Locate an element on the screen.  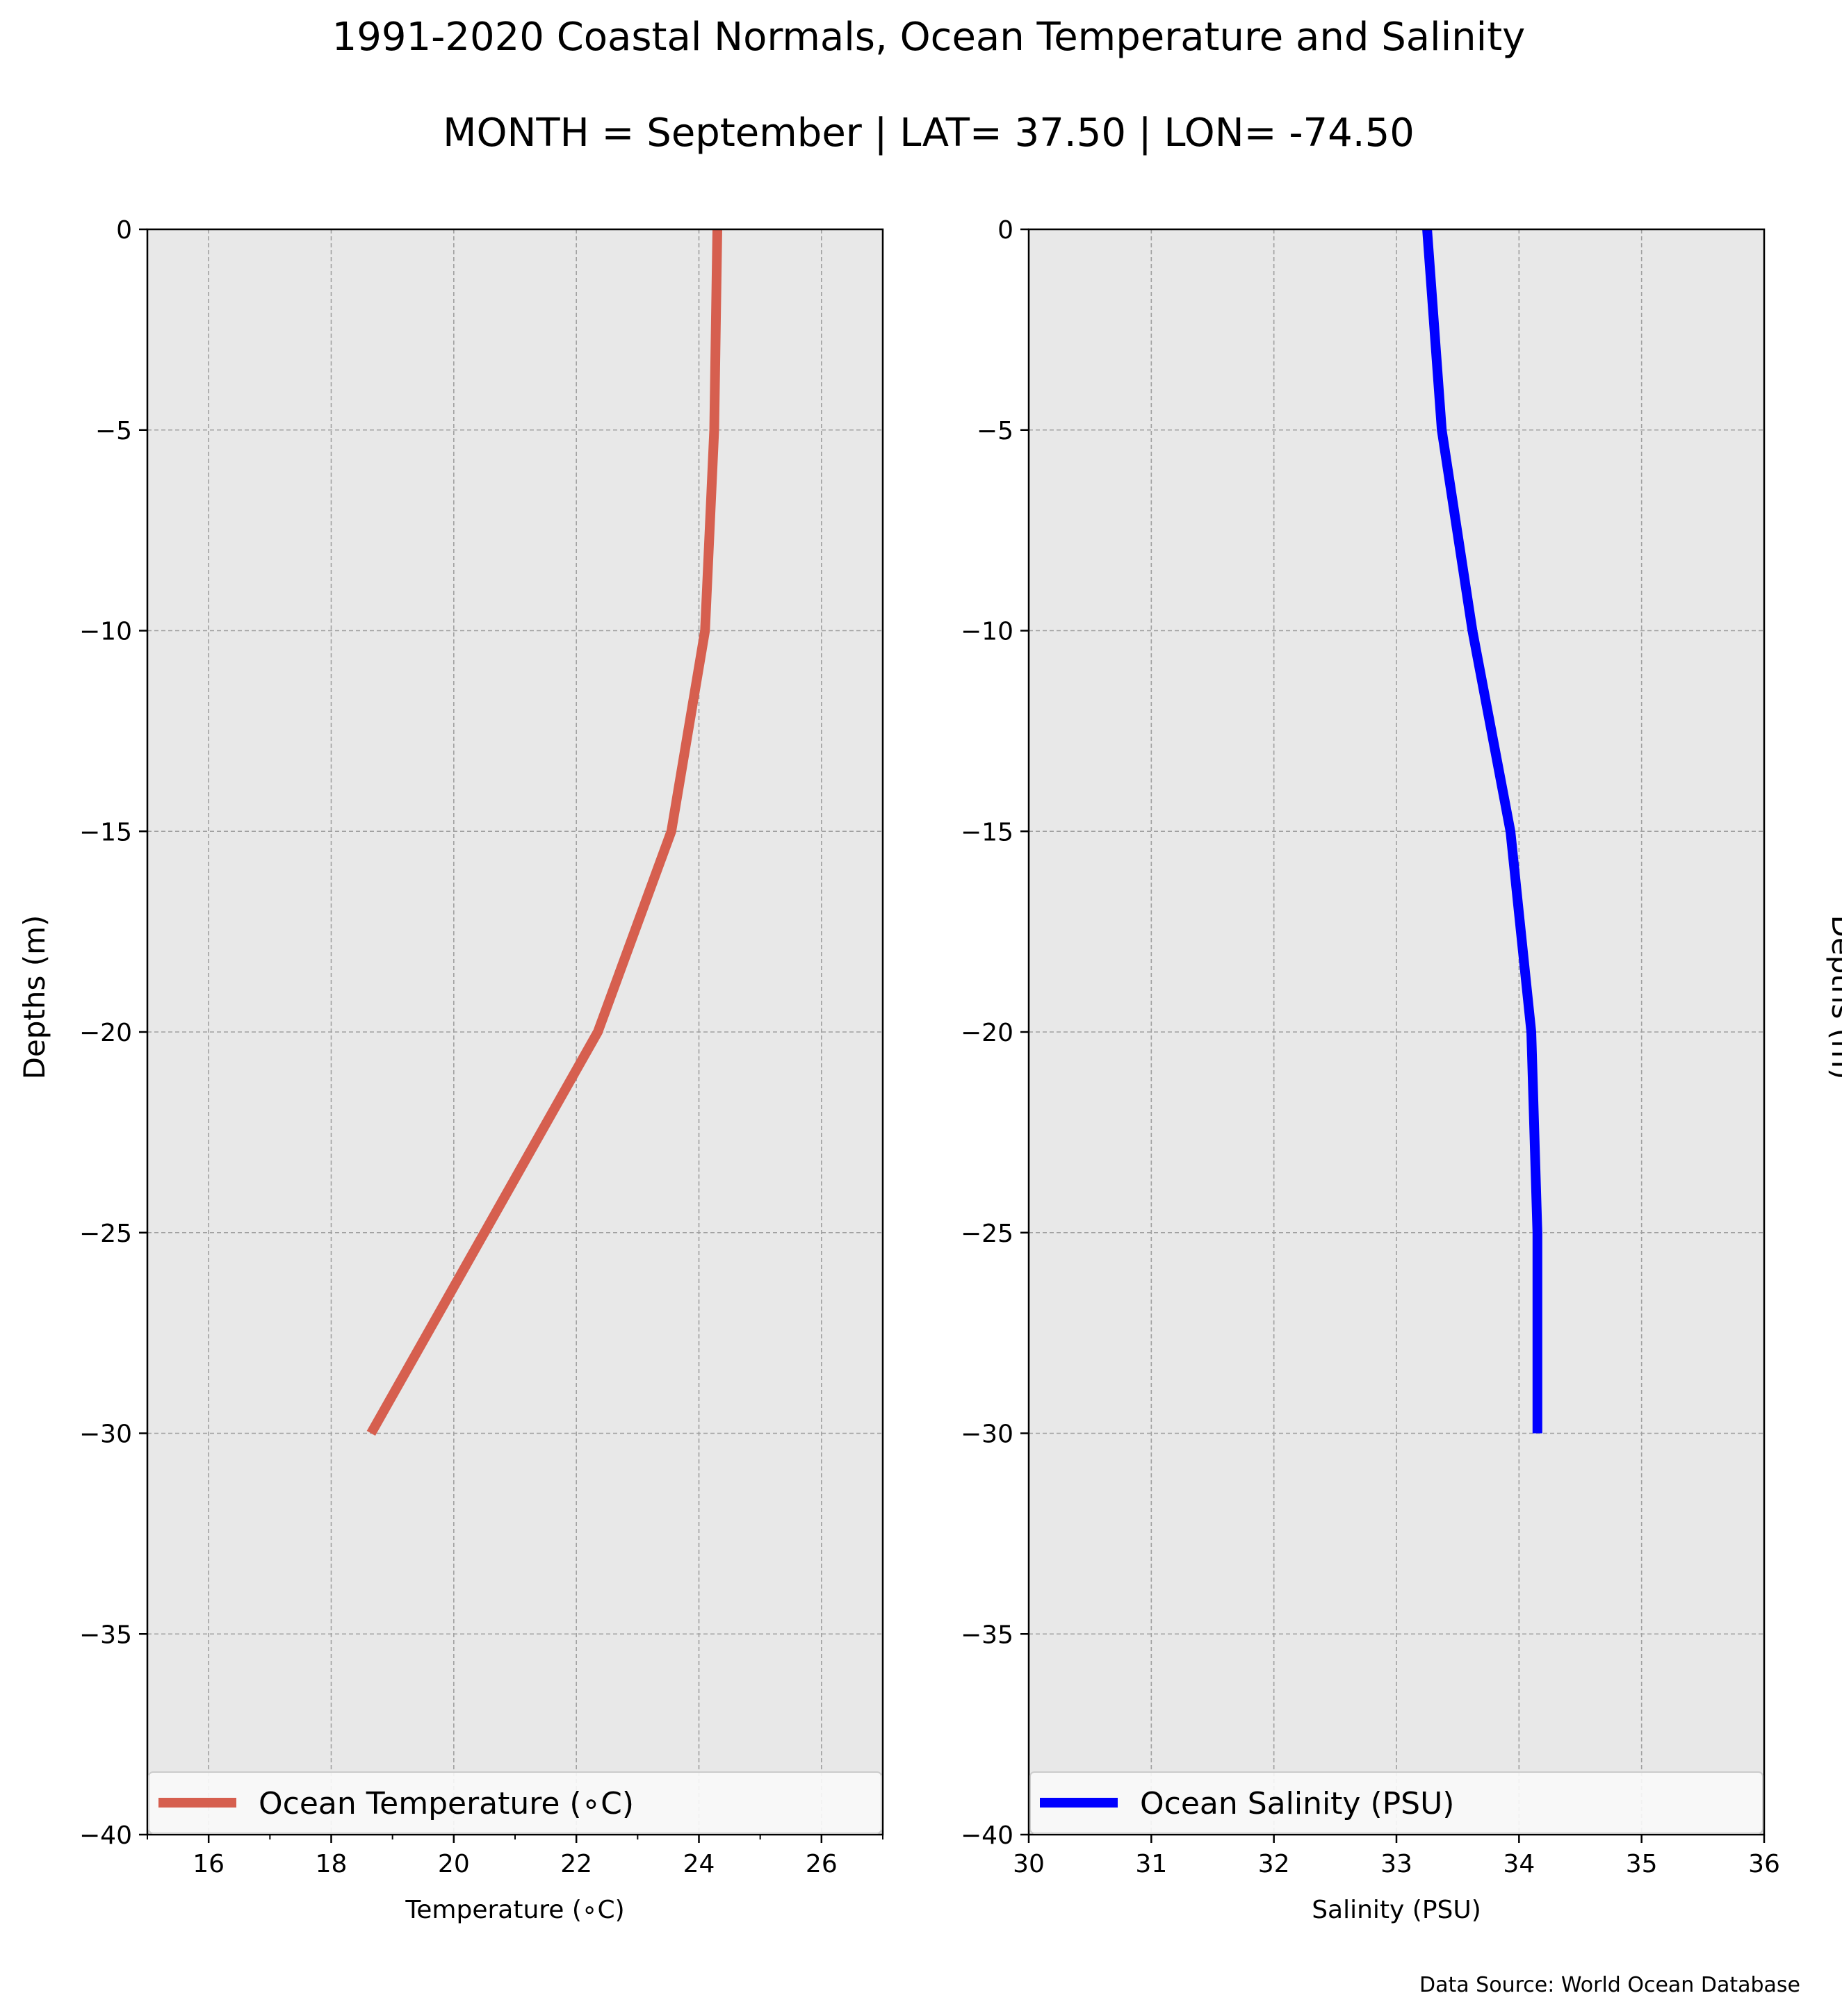
legend: Ocean Temperature (∘C) is located at coordinates (515, 1803).